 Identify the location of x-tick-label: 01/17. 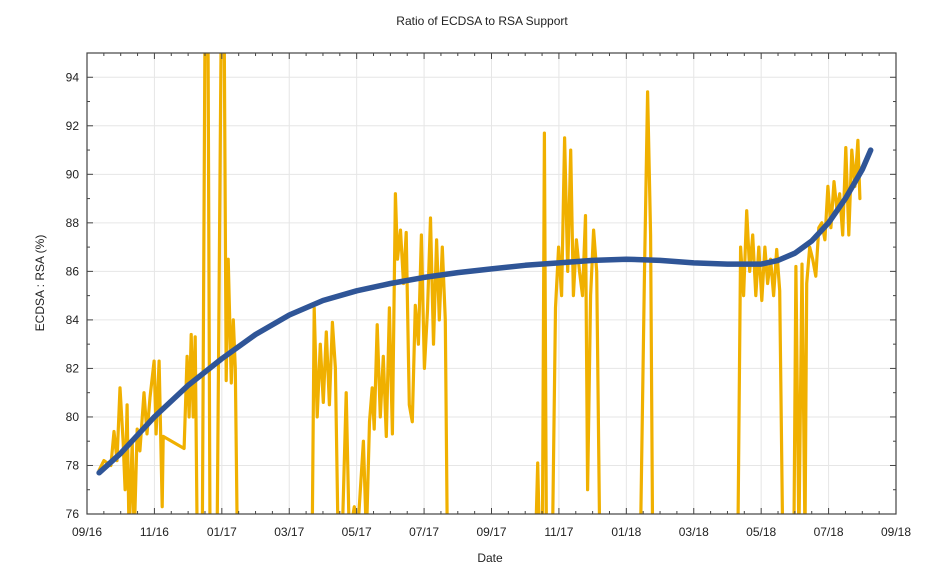
(222, 532).